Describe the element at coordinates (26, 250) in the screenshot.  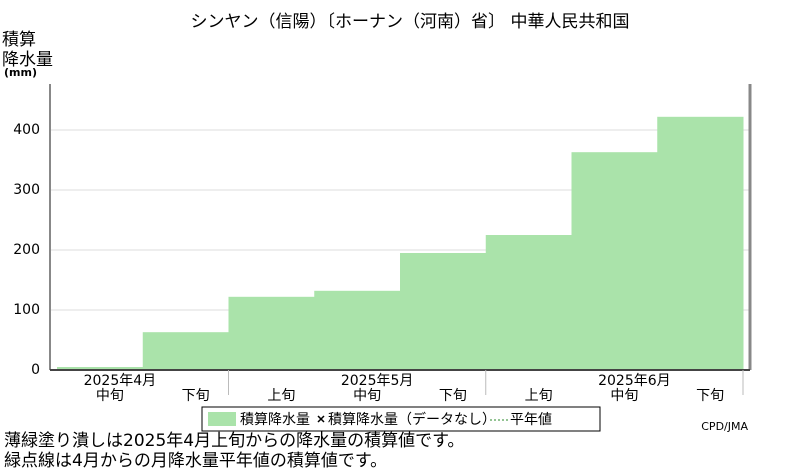
I see `y-tick-label: 200` at that location.